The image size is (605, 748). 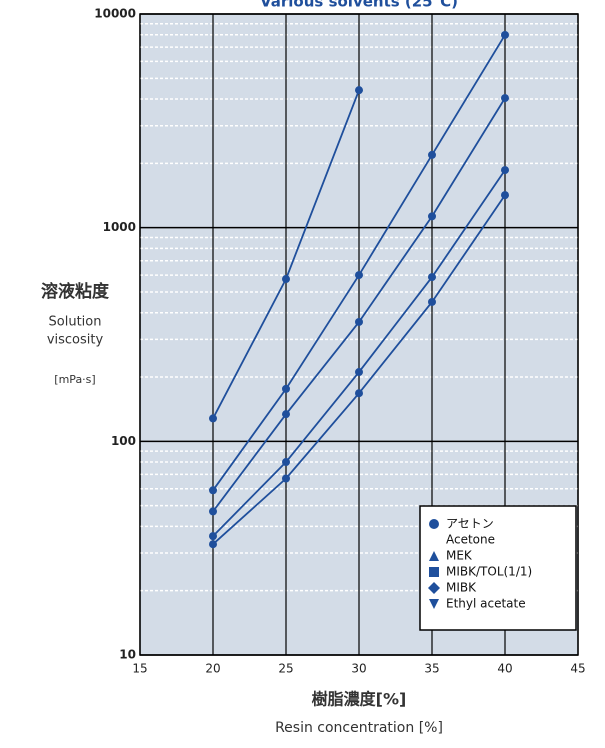 What do you see at coordinates (431, 669) in the screenshot?
I see `x-tick-label: 35` at bounding box center [431, 669].